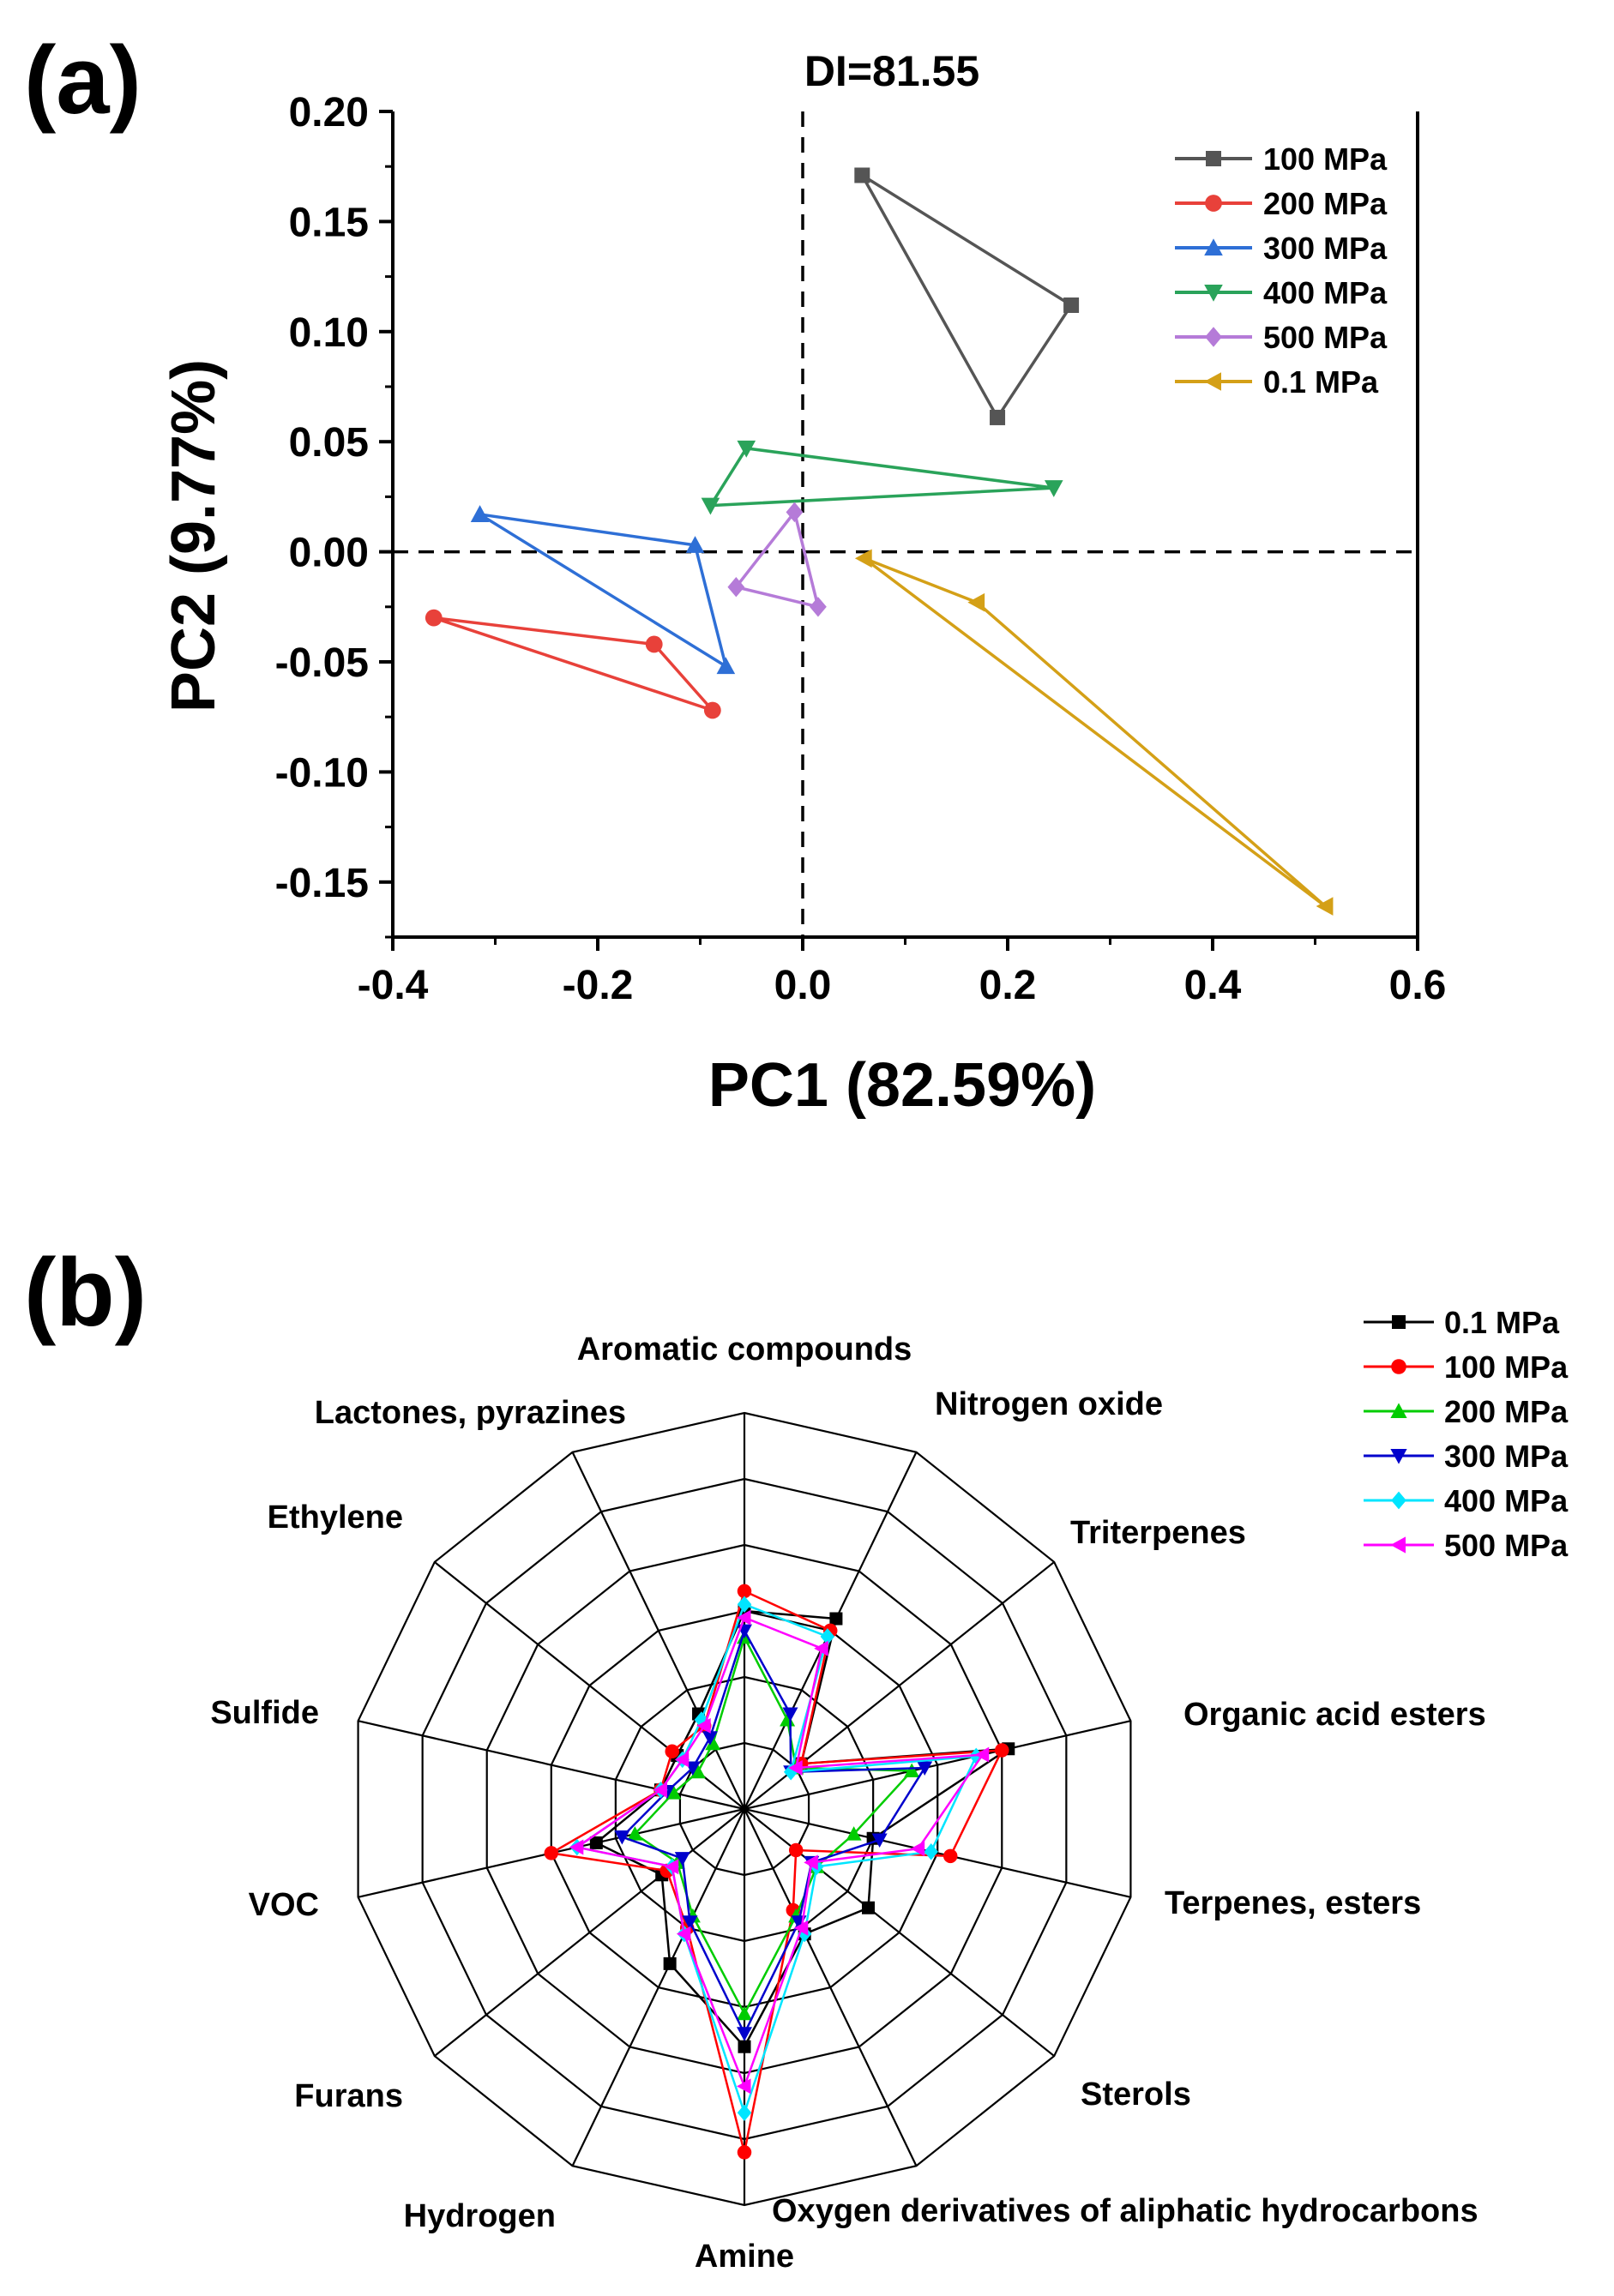 Image resolution: width=1614 pixels, height=2296 pixels. I want to click on legend-label: 200 MPa, so click(1506, 1412).